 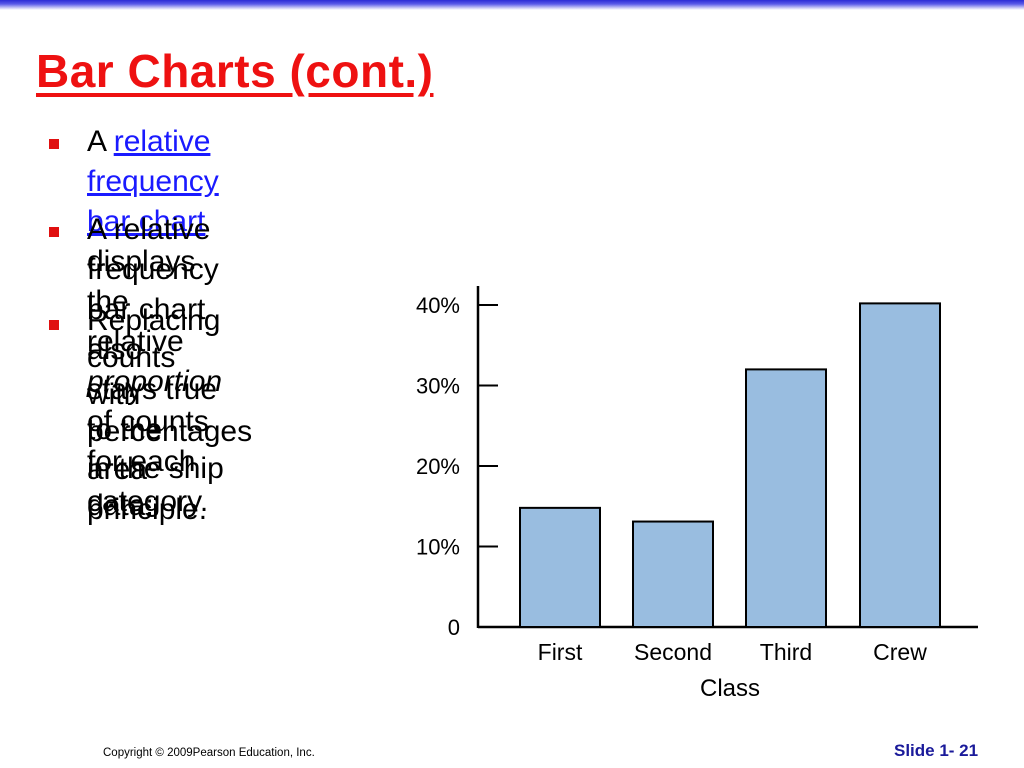 What do you see at coordinates (235, 71) in the screenshot?
I see `slide-title: Bar Charts (cont.)` at bounding box center [235, 71].